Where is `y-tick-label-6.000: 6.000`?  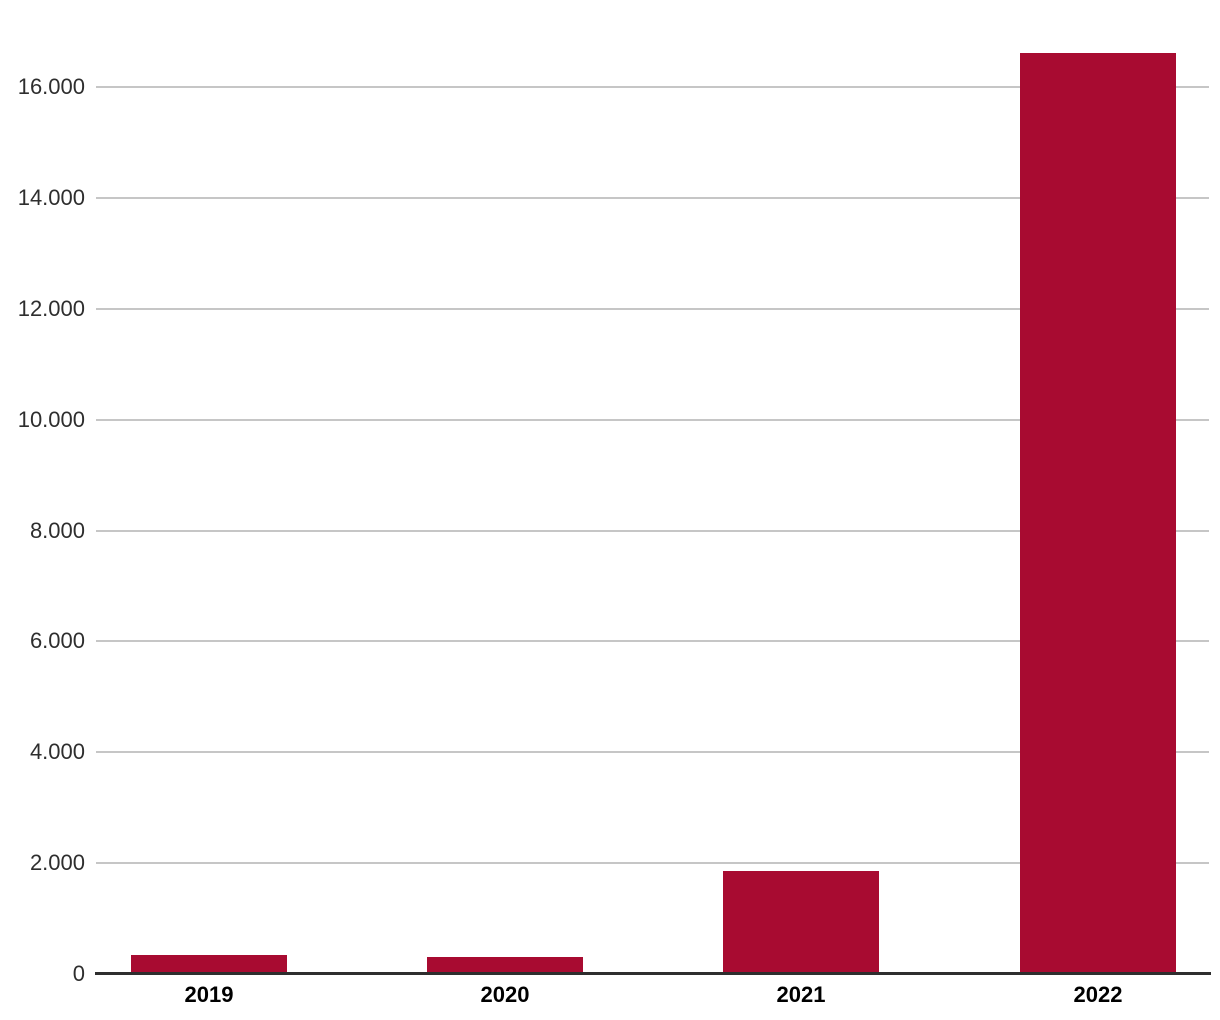 y-tick-label-6.000: 6.000 is located at coordinates (57, 641).